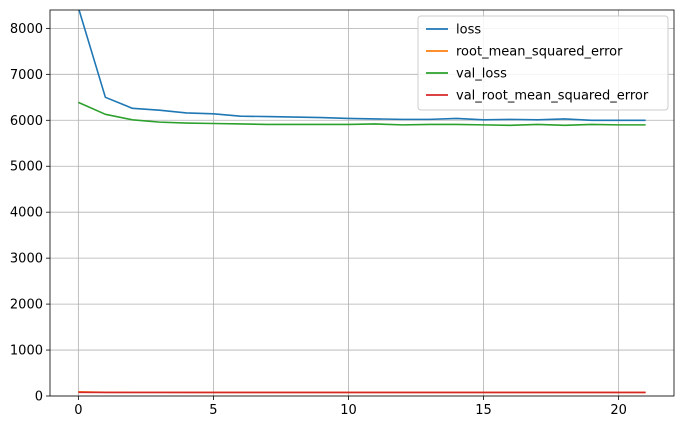  I want to click on series-line-val-loss, so click(362, 114).